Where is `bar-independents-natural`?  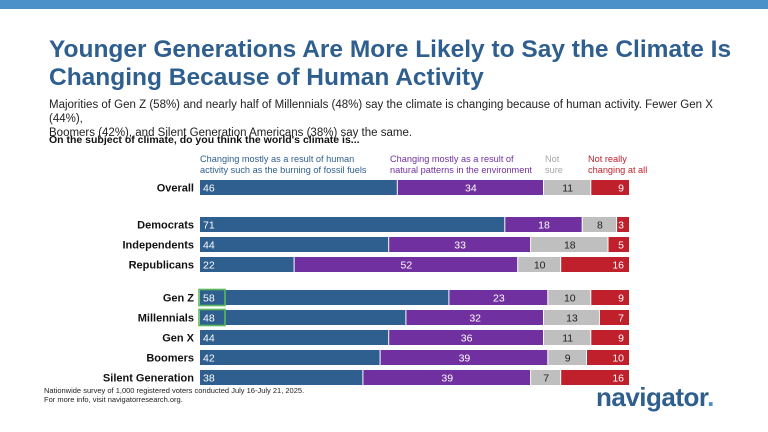 bar-independents-natural is located at coordinates (460, 244).